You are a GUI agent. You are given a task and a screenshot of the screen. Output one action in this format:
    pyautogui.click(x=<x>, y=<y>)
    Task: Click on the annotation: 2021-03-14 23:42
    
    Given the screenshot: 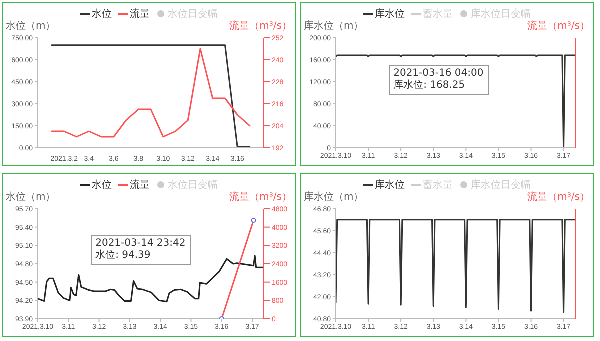 What is the action you would take?
    pyautogui.click(x=141, y=244)
    